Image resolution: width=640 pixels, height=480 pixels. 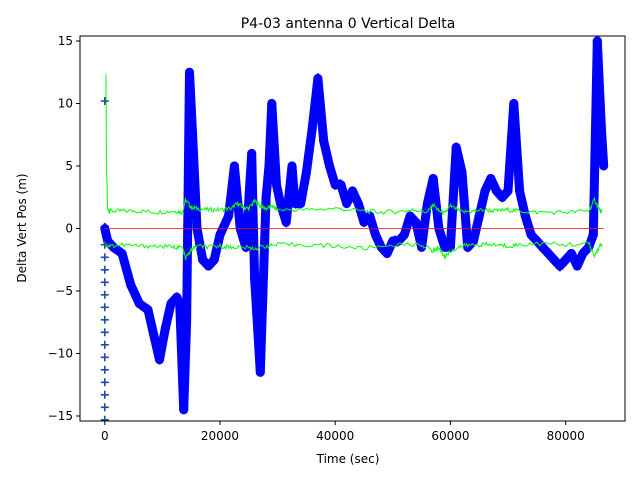 What do you see at coordinates (65, 41) in the screenshot?
I see `y-tick-label: 15` at bounding box center [65, 41].